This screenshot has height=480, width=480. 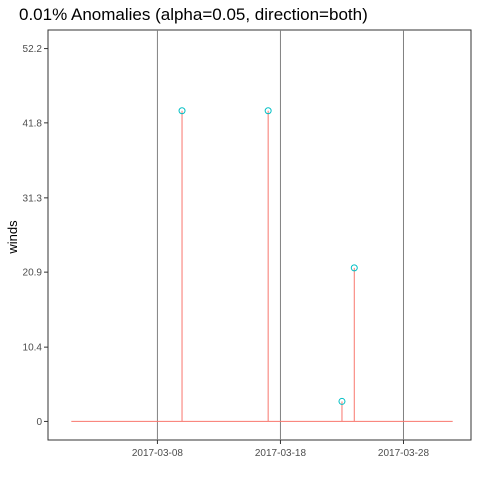 I want to click on y-tick-label: 52.2, so click(x=33, y=49).